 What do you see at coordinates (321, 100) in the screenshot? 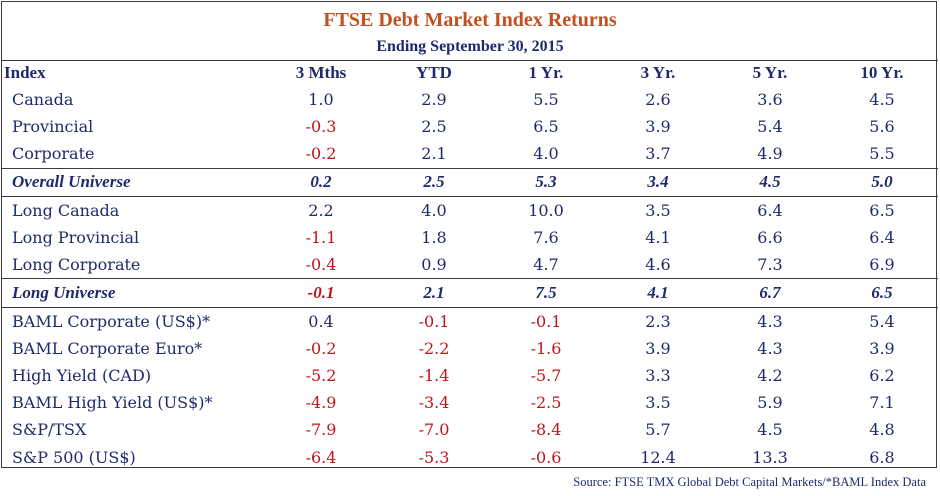
I see `table-cell: 1.0` at bounding box center [321, 100].